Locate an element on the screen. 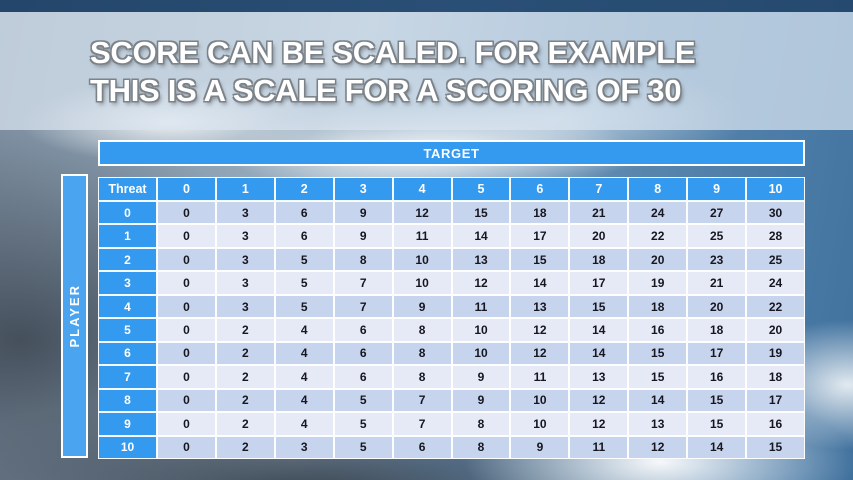 The height and width of the screenshot is (480, 853). score-cell-r3-c0: 0 is located at coordinates (186, 283).